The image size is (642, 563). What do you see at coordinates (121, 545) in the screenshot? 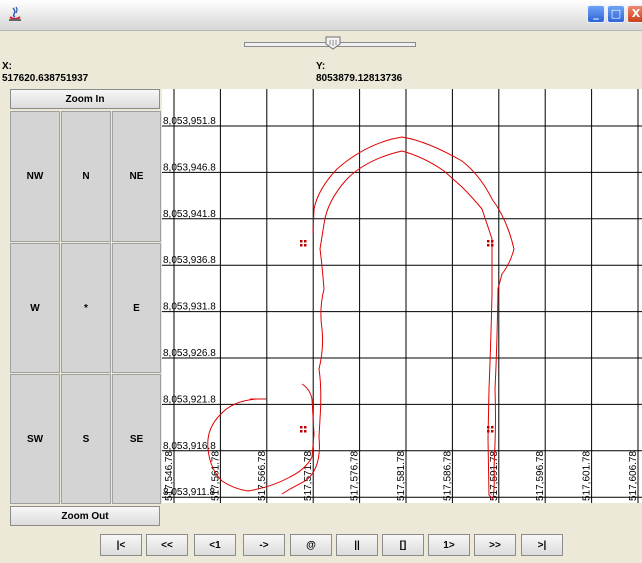
I see `nav-first-button: |<` at bounding box center [121, 545].